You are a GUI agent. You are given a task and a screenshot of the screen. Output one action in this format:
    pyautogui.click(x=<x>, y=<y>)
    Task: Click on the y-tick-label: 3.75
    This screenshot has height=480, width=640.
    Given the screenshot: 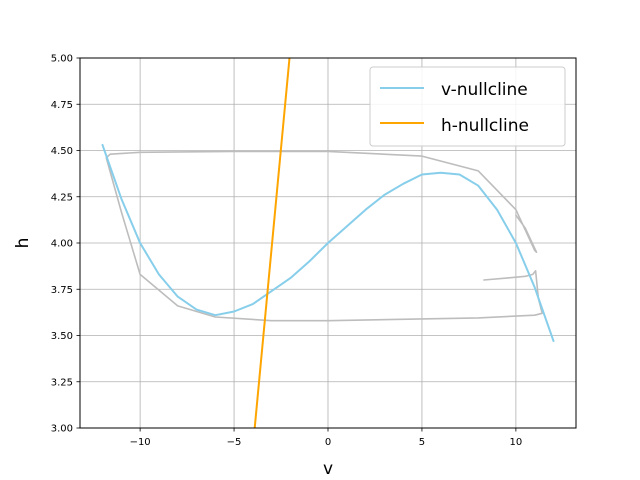 What is the action you would take?
    pyautogui.click(x=62, y=290)
    